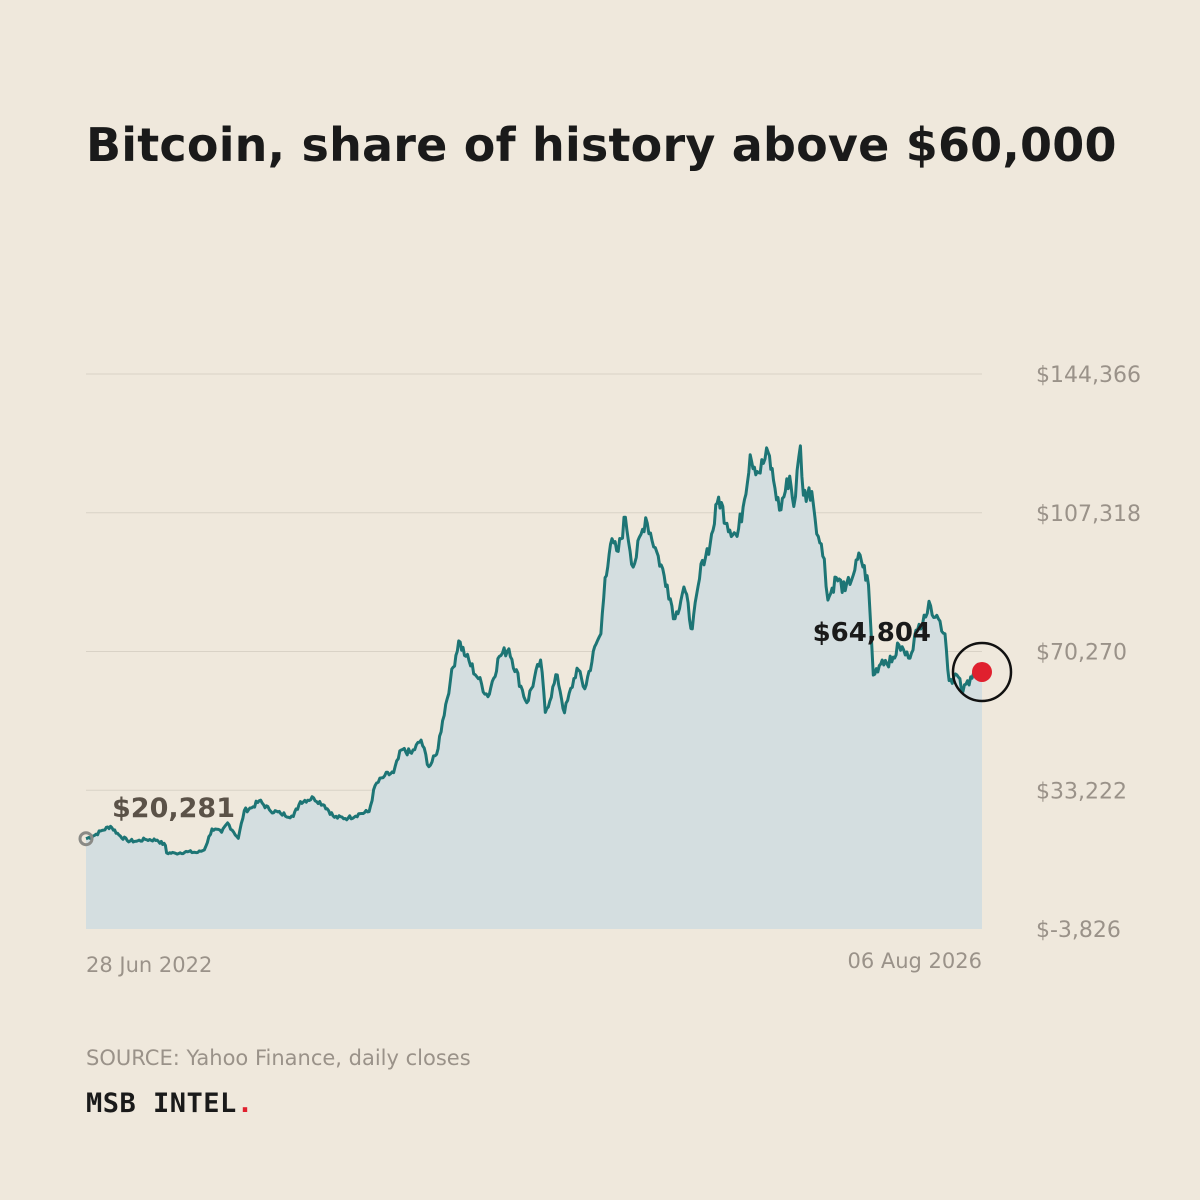 Image resolution: width=1200 pixels, height=1200 pixels. Describe the element at coordinates (534, 963) in the screenshot. I see `x-axis-ticks: 28 Jun 2022 06 Aug 2026` at that location.